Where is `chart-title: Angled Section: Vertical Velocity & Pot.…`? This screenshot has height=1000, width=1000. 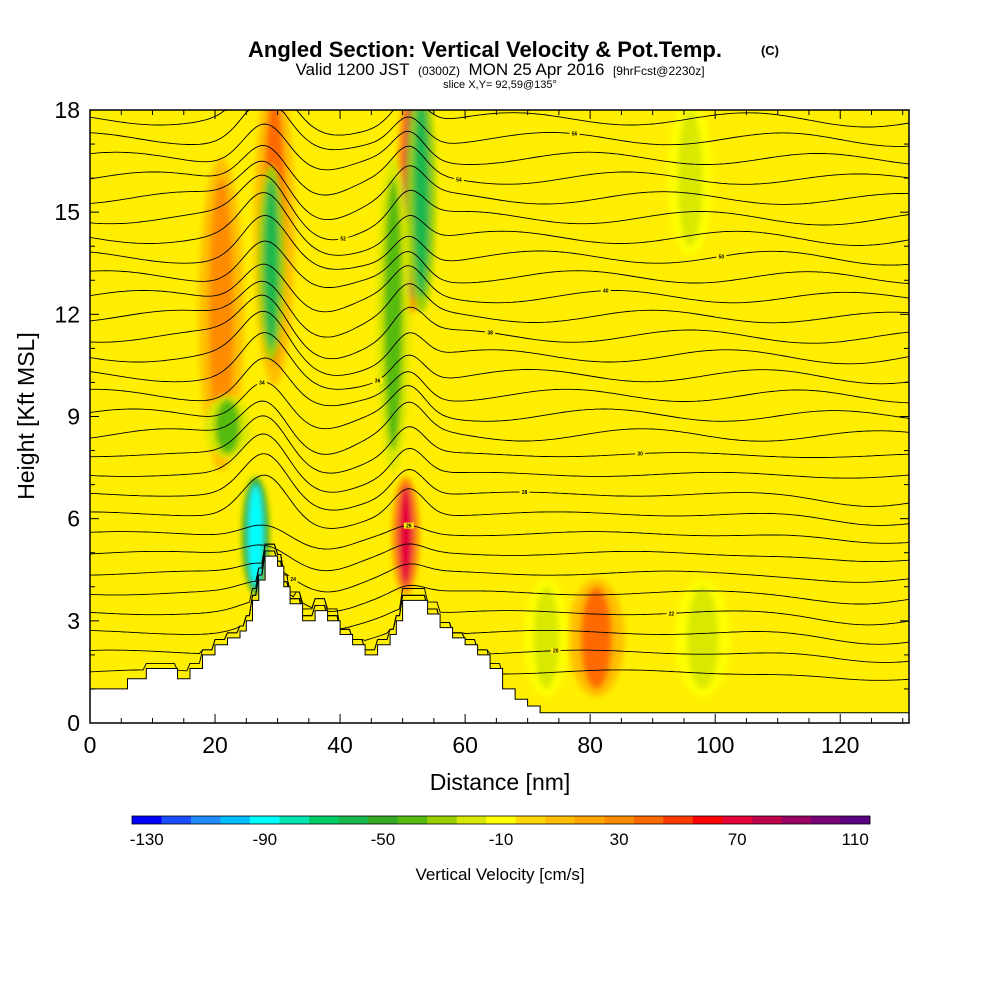 chart-title: Angled Section: Vertical Velocity & Pot.… is located at coordinates (485, 49).